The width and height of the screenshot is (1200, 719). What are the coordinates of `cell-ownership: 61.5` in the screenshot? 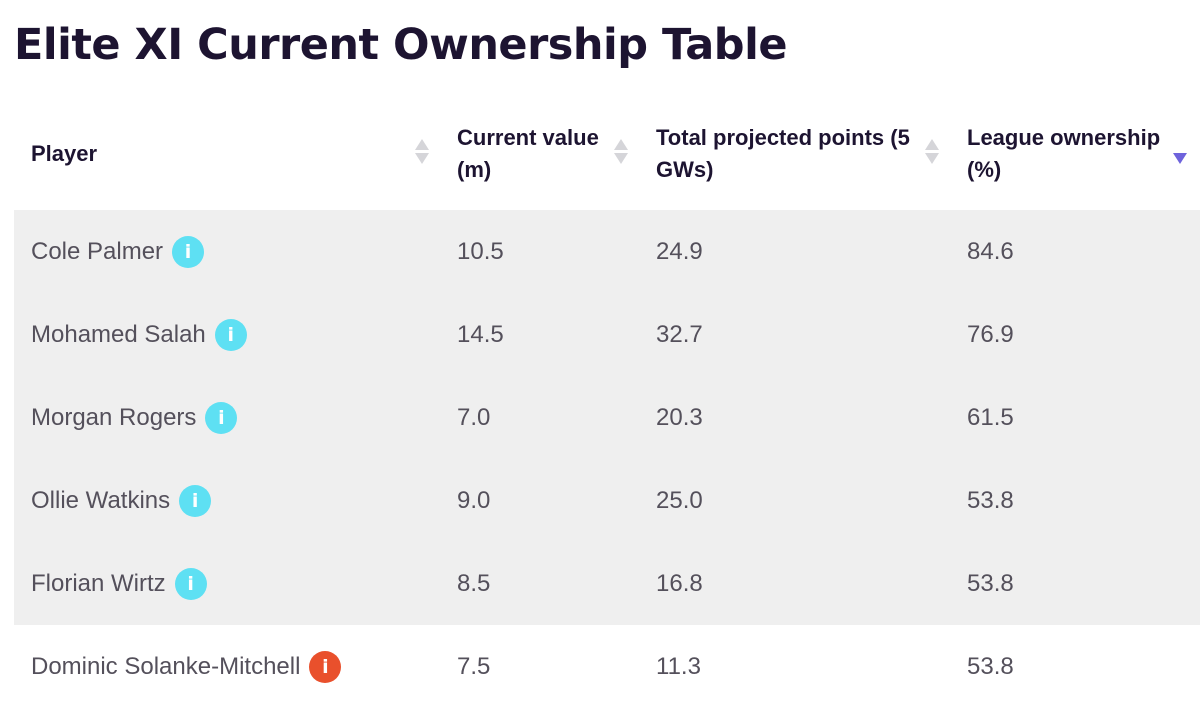 It's located at (990, 417).